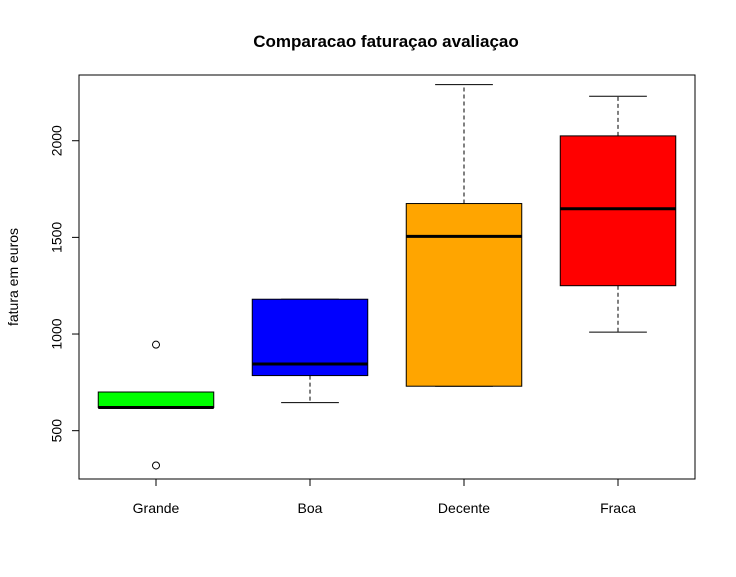  What do you see at coordinates (64, 284) in the screenshot?
I see `y-axis: 500 1000 1500 2000` at bounding box center [64, 284].